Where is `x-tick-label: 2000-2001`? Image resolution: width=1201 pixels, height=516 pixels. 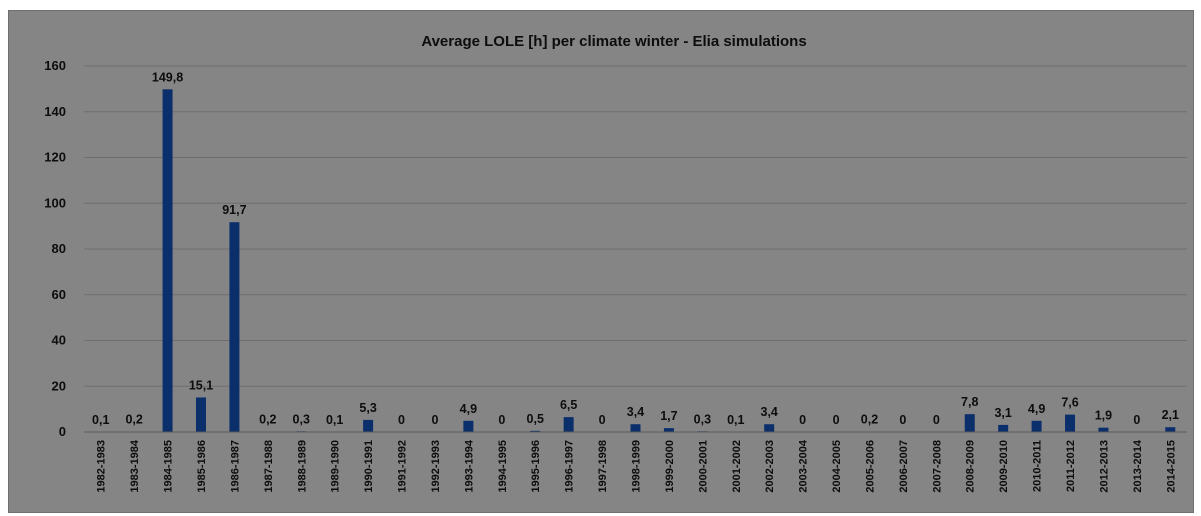
x-tick-label: 2000-2001 is located at coordinates (703, 466).